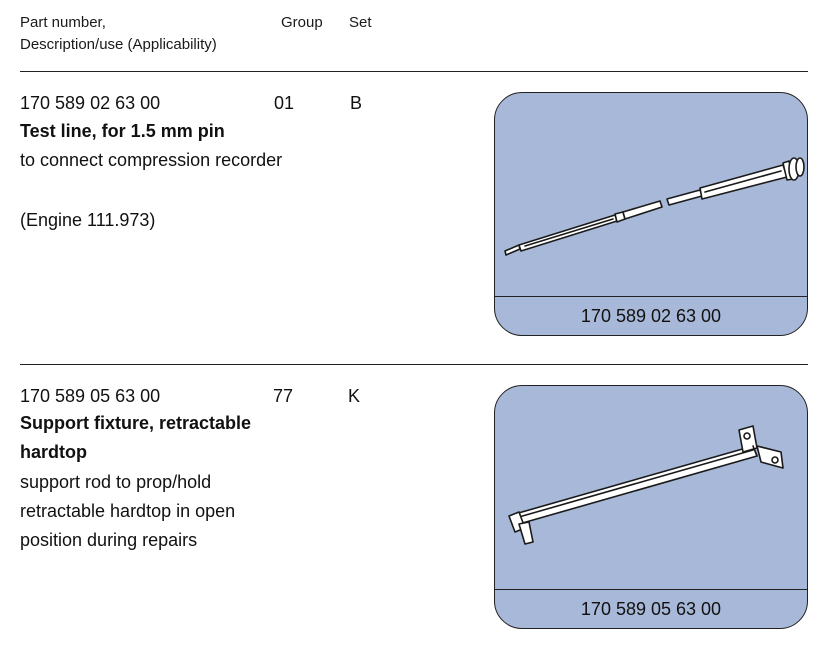  Describe the element at coordinates (414, 364) in the screenshot. I see `entry-divider` at that location.